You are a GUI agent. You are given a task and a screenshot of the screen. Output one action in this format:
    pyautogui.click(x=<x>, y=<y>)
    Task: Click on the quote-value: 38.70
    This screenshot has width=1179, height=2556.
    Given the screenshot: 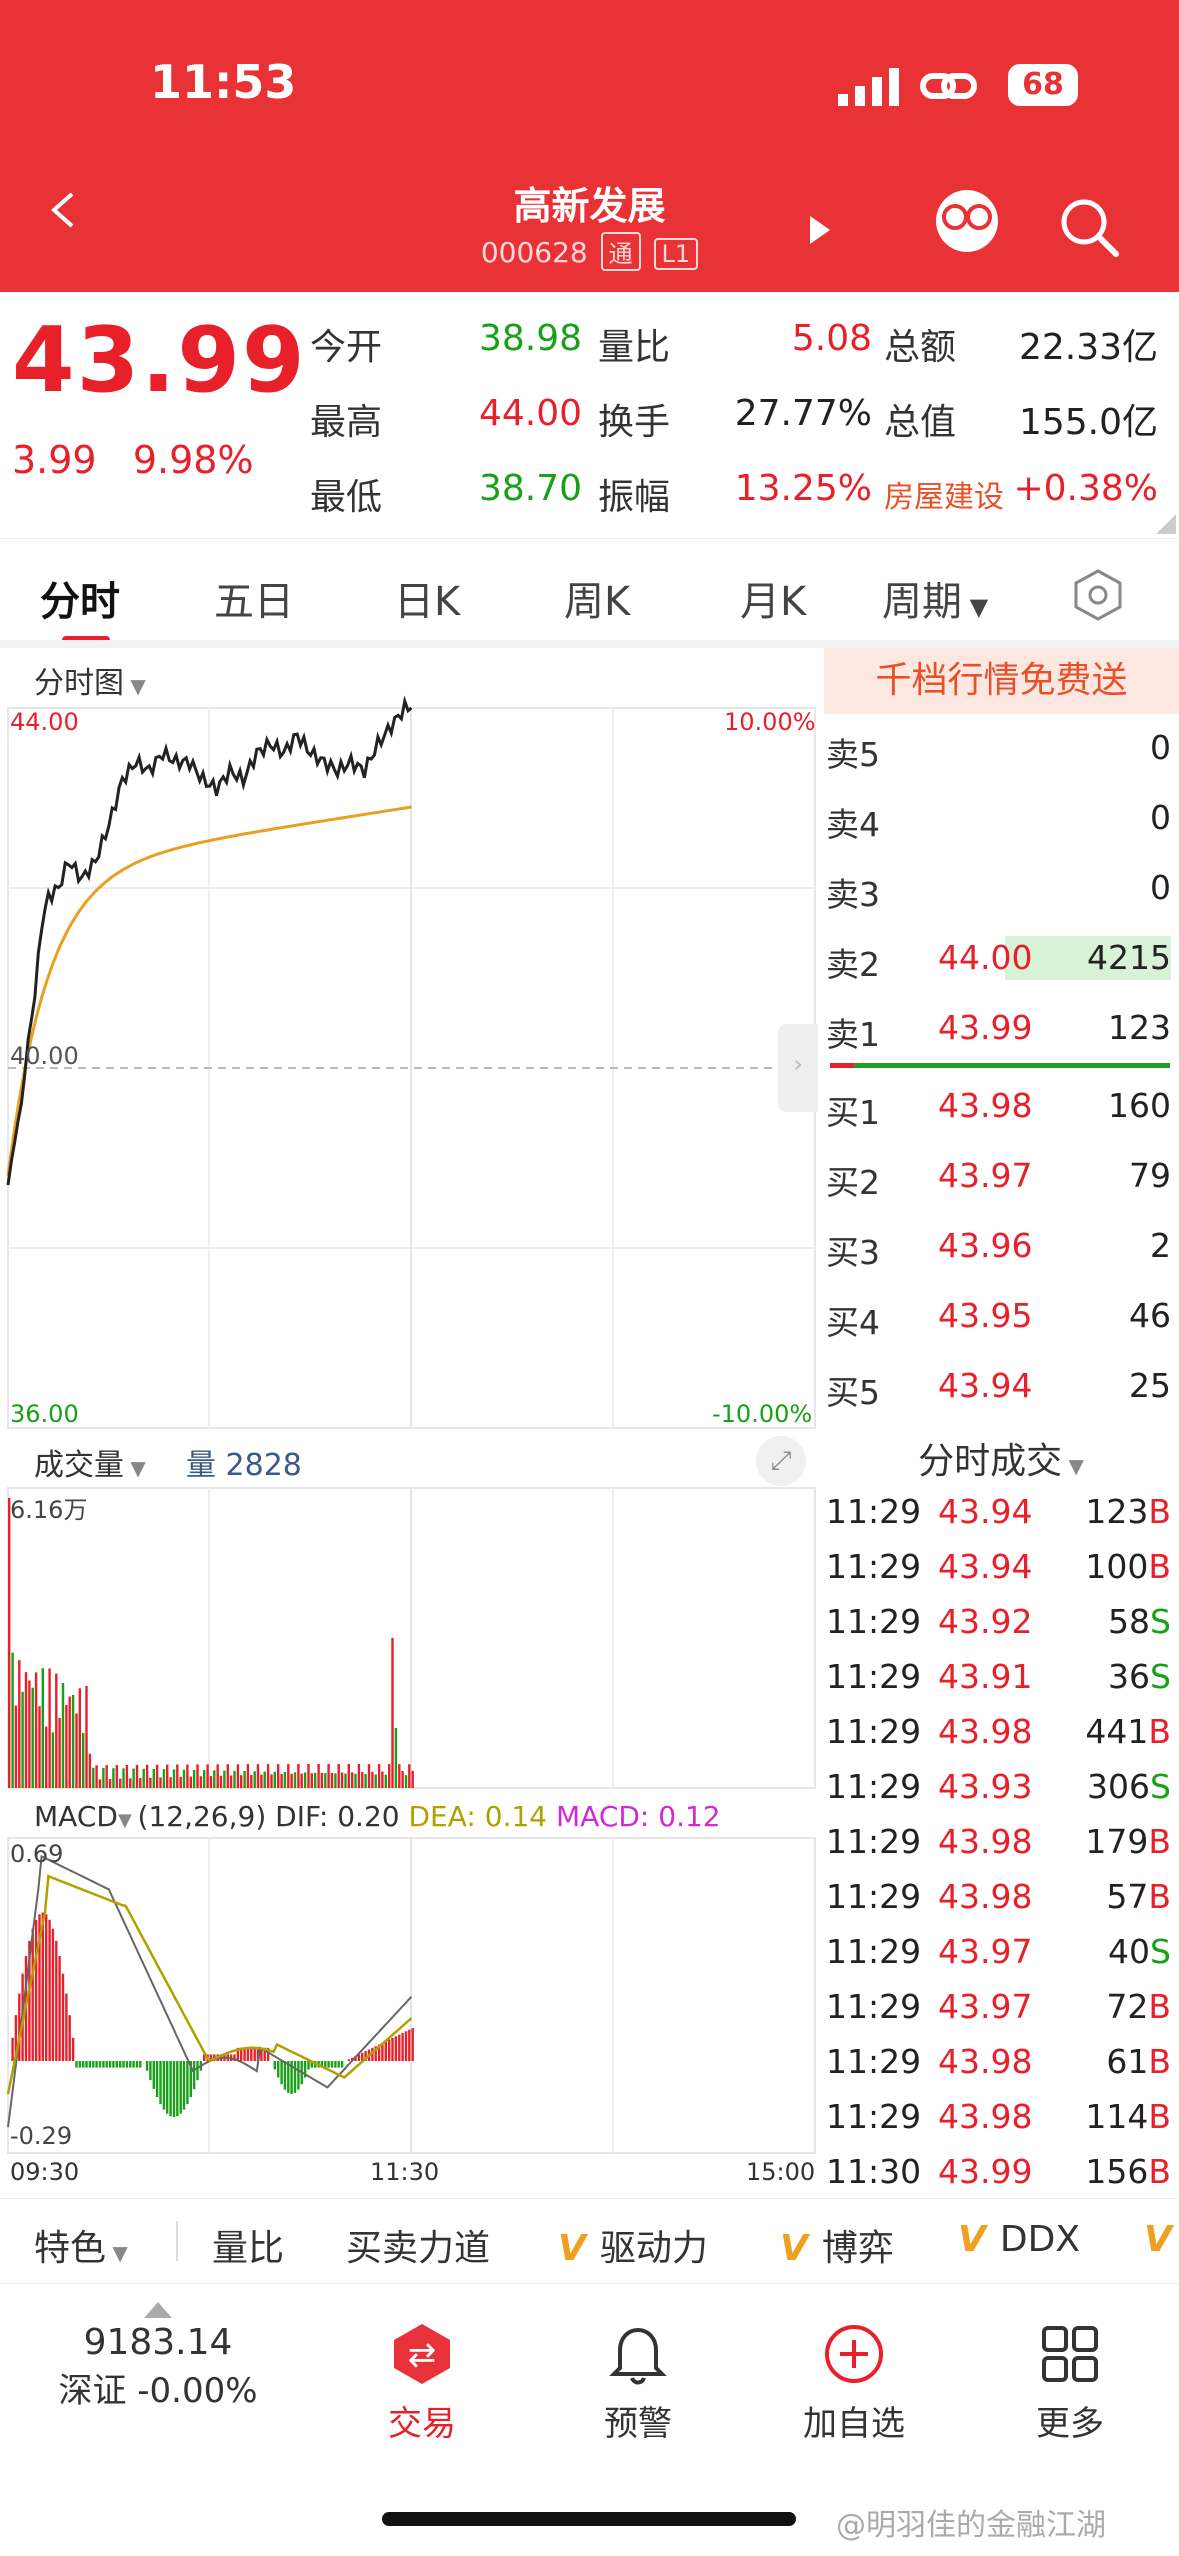 What is the action you would take?
    pyautogui.click(x=530, y=488)
    